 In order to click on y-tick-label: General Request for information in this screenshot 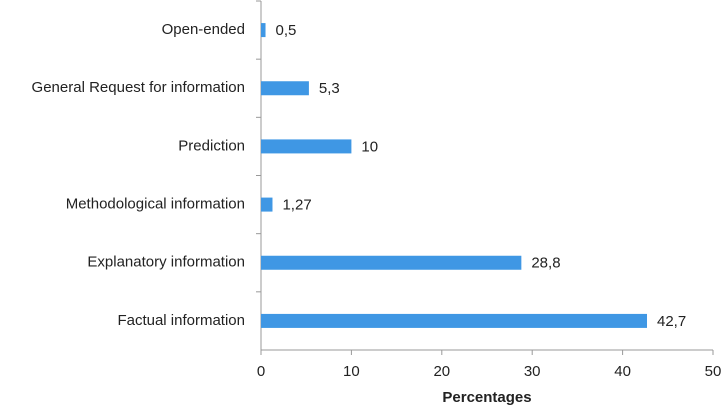, I will do `click(138, 87)`.